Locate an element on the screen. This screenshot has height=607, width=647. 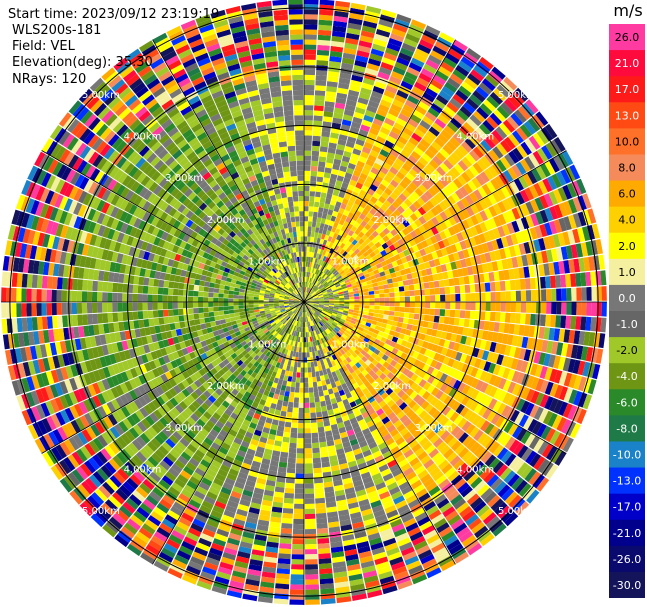
colorbar-tick-label: 1.0 is located at coordinates (627, 272).